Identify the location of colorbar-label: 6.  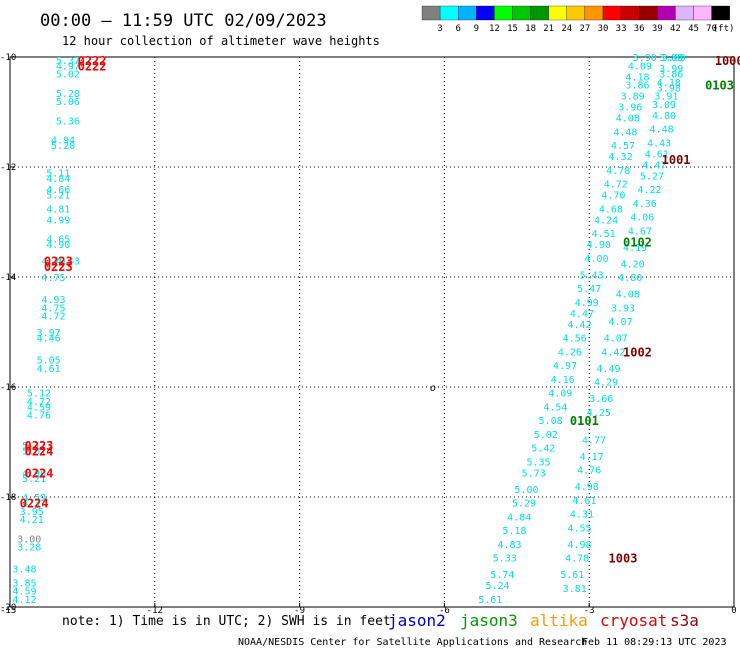
(457, 29).